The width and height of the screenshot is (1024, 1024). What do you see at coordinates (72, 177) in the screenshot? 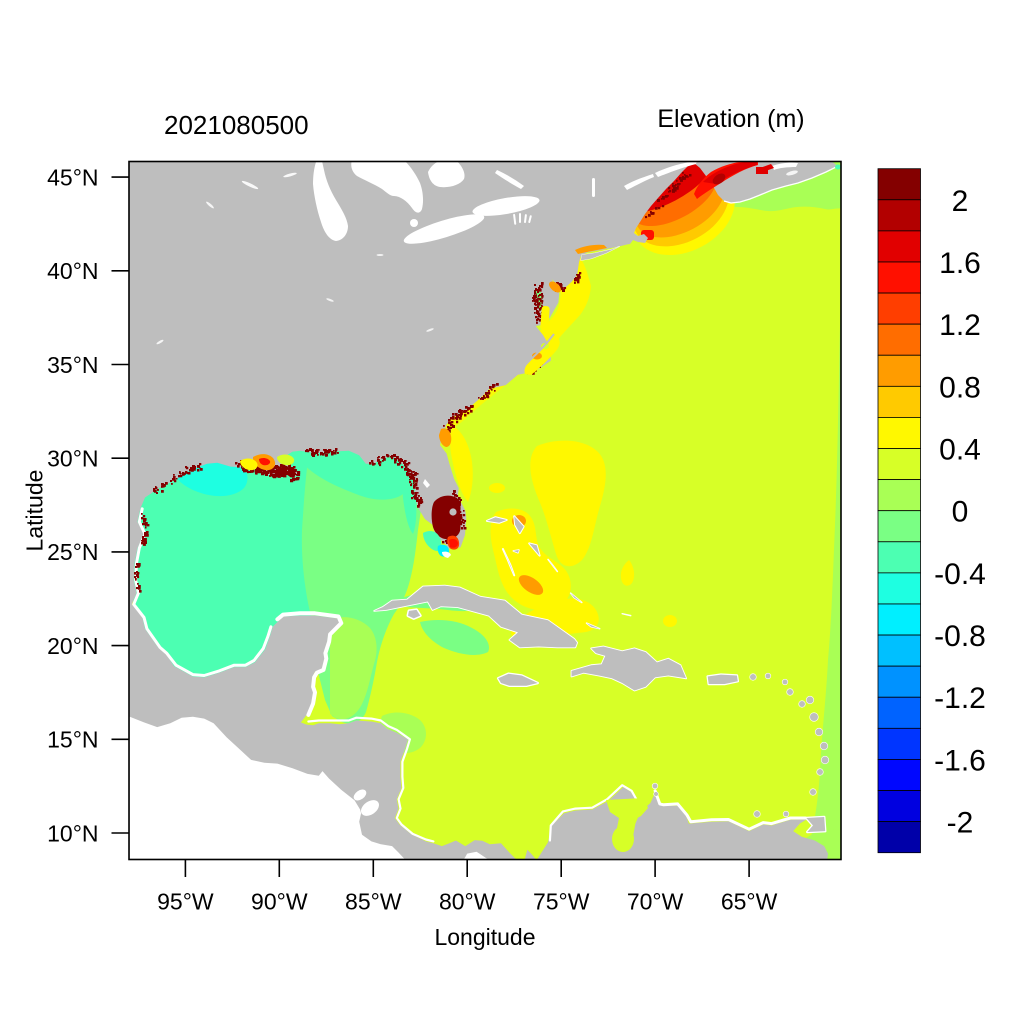
I see `svg-text: 45°N` at bounding box center [72, 177].